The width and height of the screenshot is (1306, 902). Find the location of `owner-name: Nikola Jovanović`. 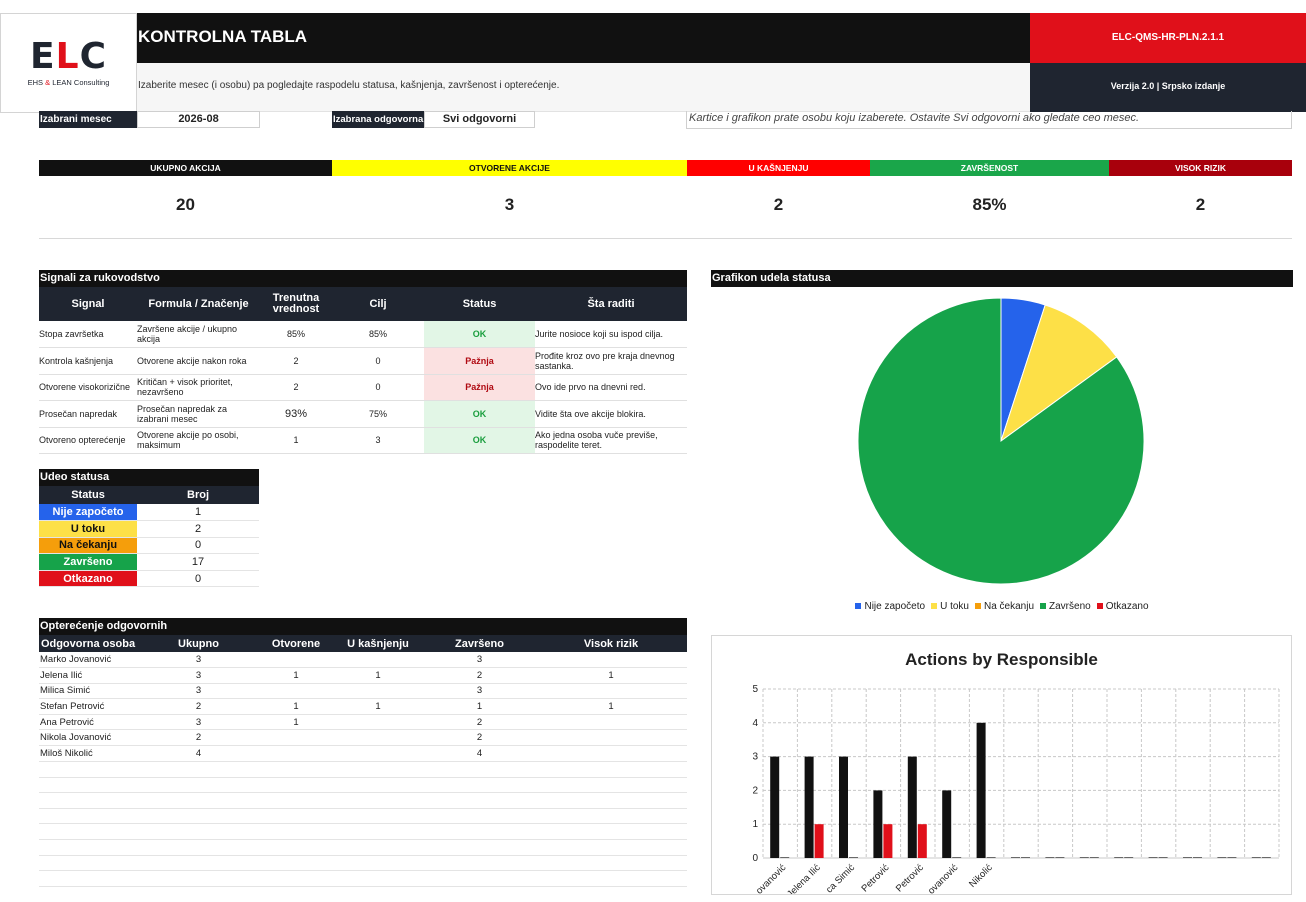

owner-name: Nikola Jovanović is located at coordinates (88, 738).